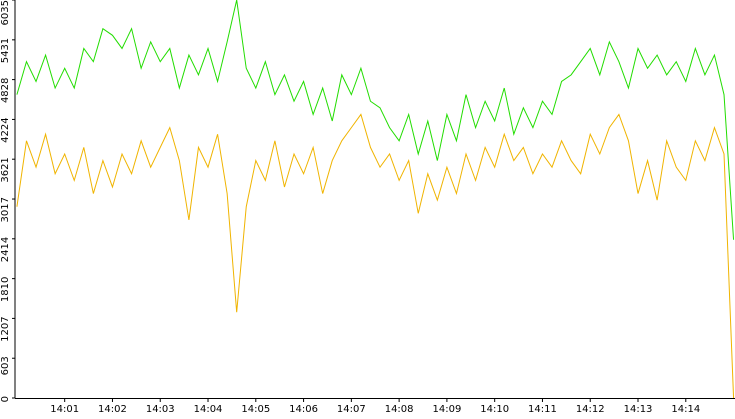 Image resolution: width=735 pixels, height=419 pixels. I want to click on y-tick-label: 2414, so click(5, 249).